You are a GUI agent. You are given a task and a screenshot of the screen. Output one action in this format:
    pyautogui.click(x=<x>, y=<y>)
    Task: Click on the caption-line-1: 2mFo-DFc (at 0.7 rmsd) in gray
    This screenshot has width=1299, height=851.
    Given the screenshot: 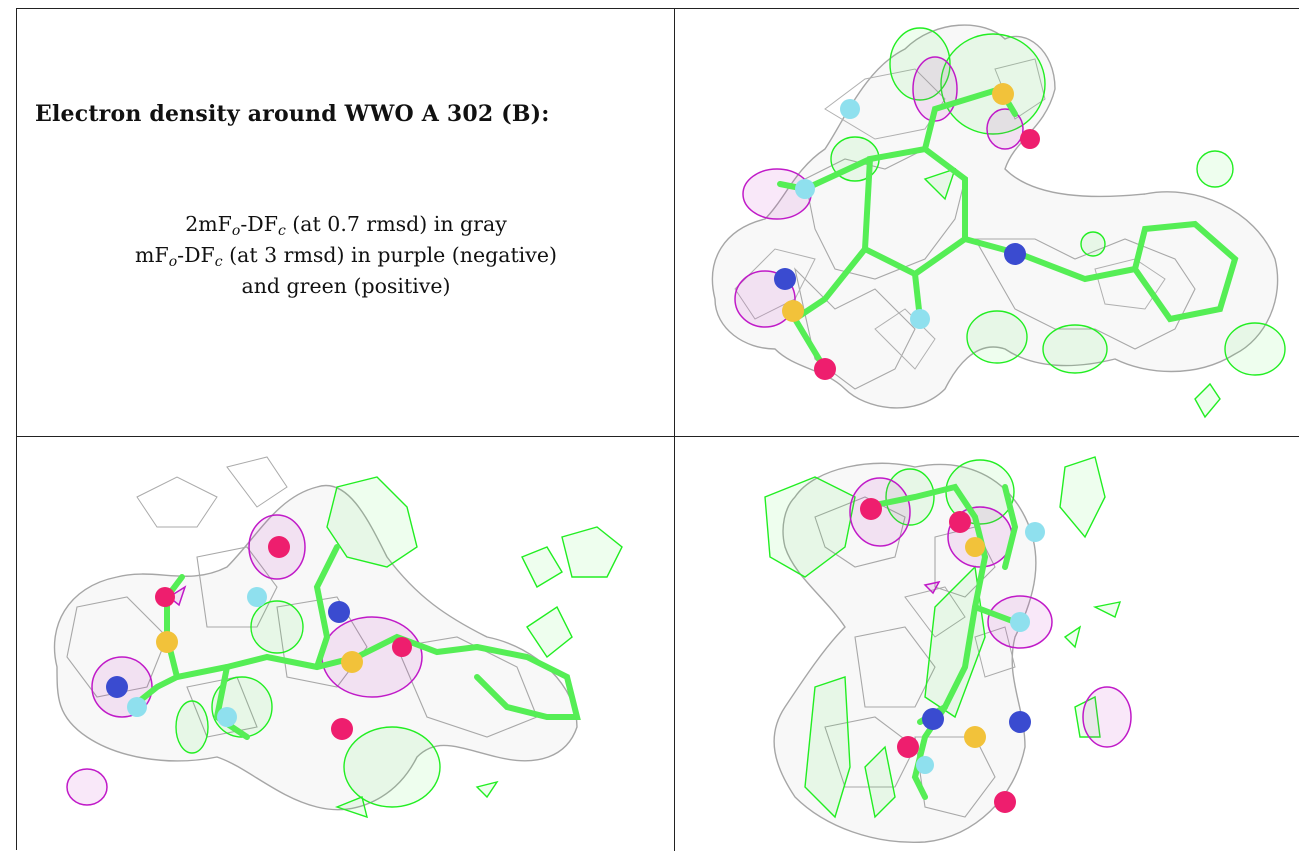 What is the action you would take?
    pyautogui.click(x=345, y=224)
    